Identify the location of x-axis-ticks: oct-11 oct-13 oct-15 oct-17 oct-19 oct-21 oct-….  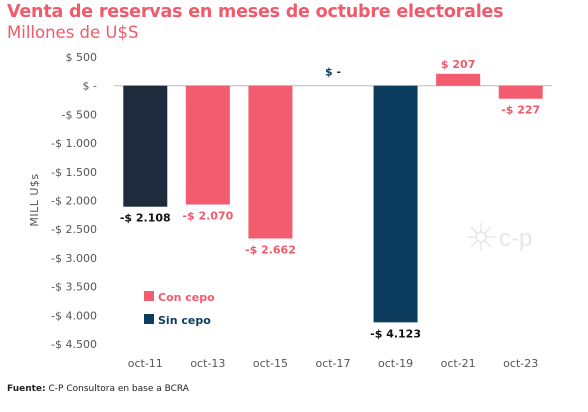
(333, 363).